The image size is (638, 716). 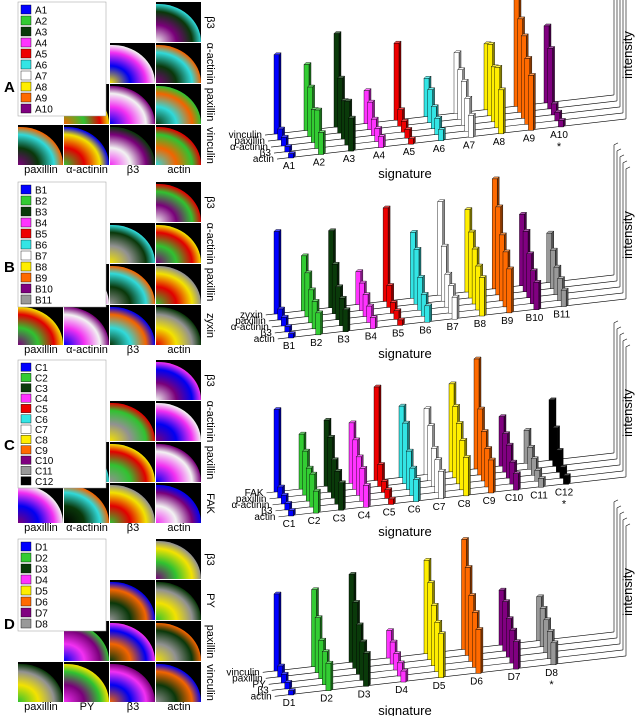 What do you see at coordinates (326, 699) in the screenshot?
I see `group-label: D2` at bounding box center [326, 699].